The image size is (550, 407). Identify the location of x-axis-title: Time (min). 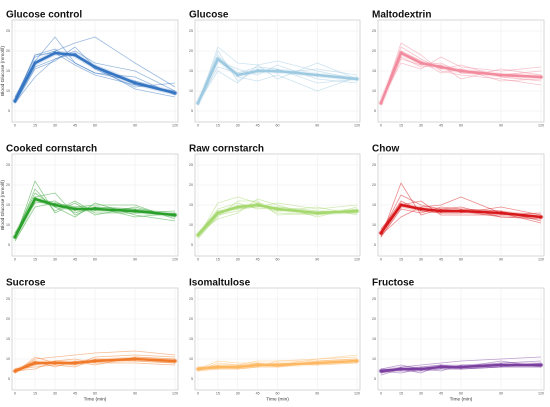
(277, 400).